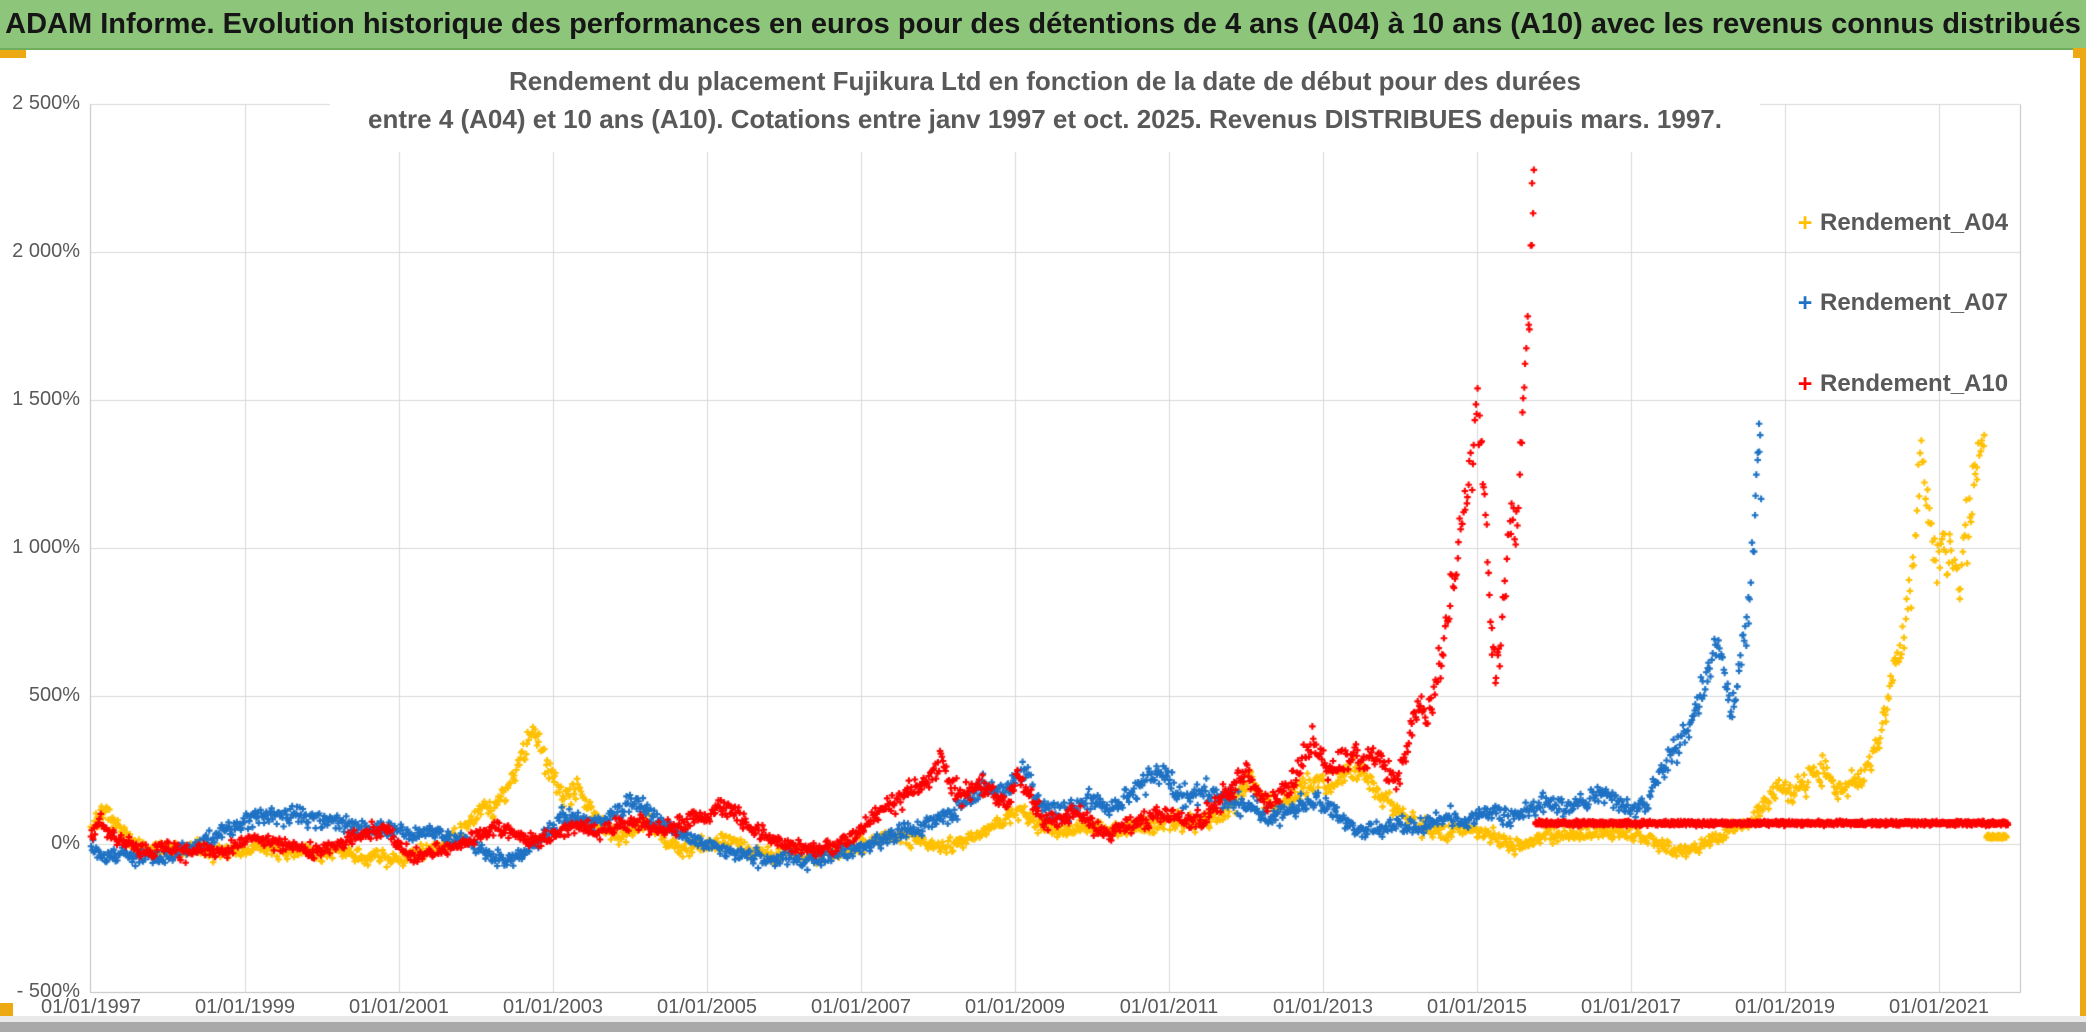  Describe the element at coordinates (707, 1007) in the screenshot. I see `x-axis-tick-label: 01/01/2005` at that location.